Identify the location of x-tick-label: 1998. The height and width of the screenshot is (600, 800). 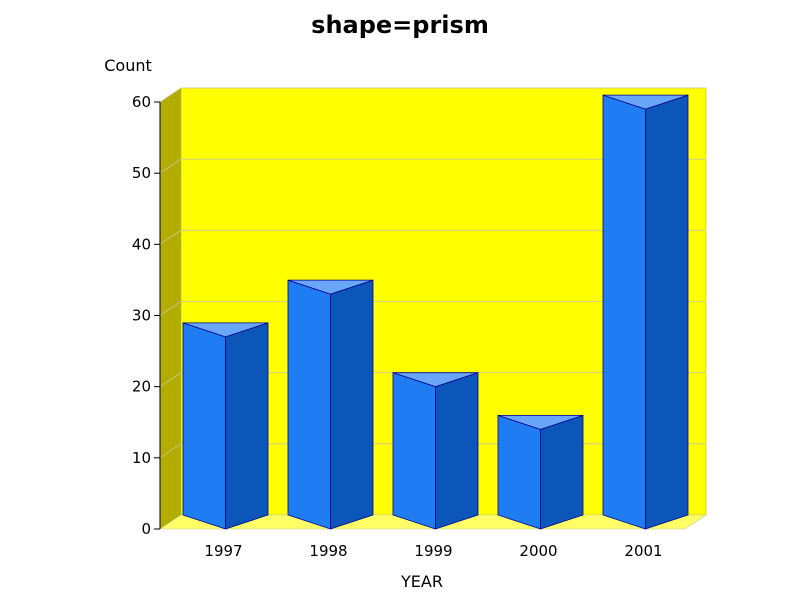
(328, 551).